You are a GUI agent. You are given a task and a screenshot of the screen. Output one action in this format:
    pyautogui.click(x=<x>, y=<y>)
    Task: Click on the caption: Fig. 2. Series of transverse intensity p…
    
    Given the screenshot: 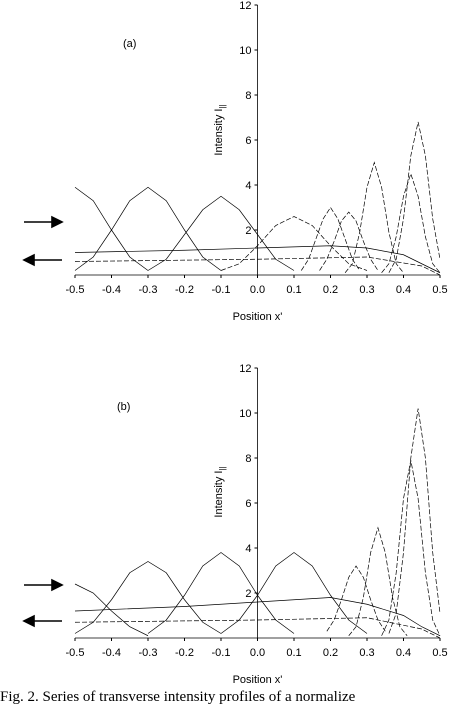 What is the action you would take?
    pyautogui.click(x=178, y=697)
    